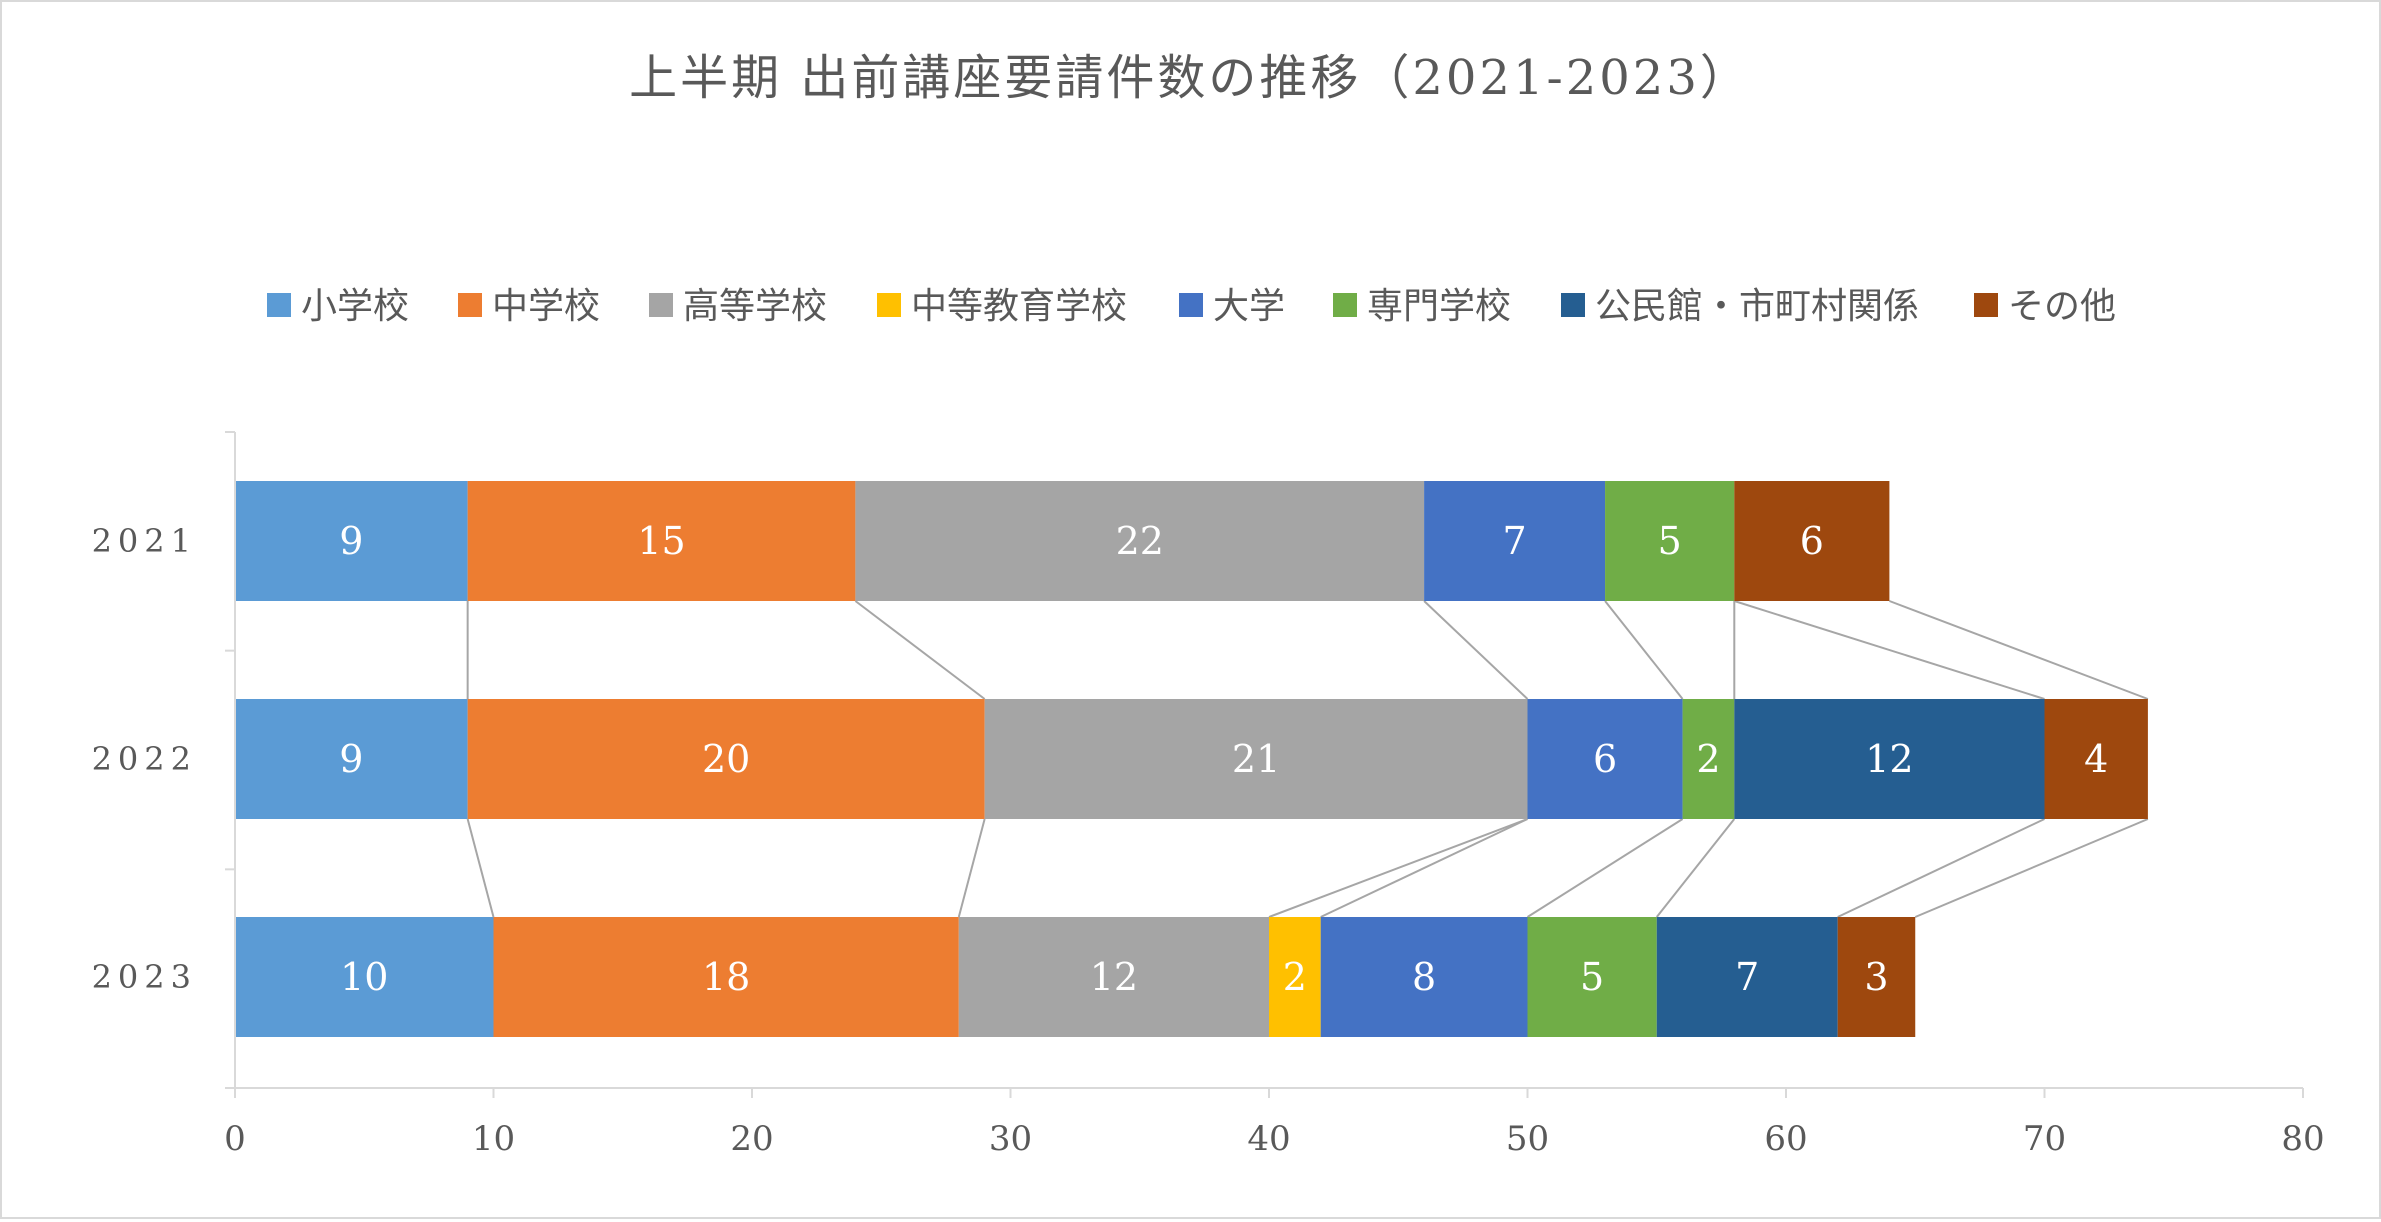 This screenshot has width=2381, height=1222. What do you see at coordinates (755, 306) in the screenshot?
I see `legend-label: 高等学校` at bounding box center [755, 306].